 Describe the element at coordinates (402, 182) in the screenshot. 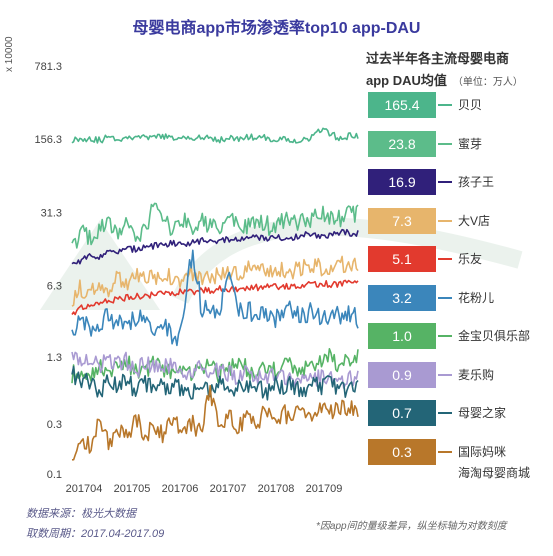

I see `legend-average-value: 16.9` at that location.